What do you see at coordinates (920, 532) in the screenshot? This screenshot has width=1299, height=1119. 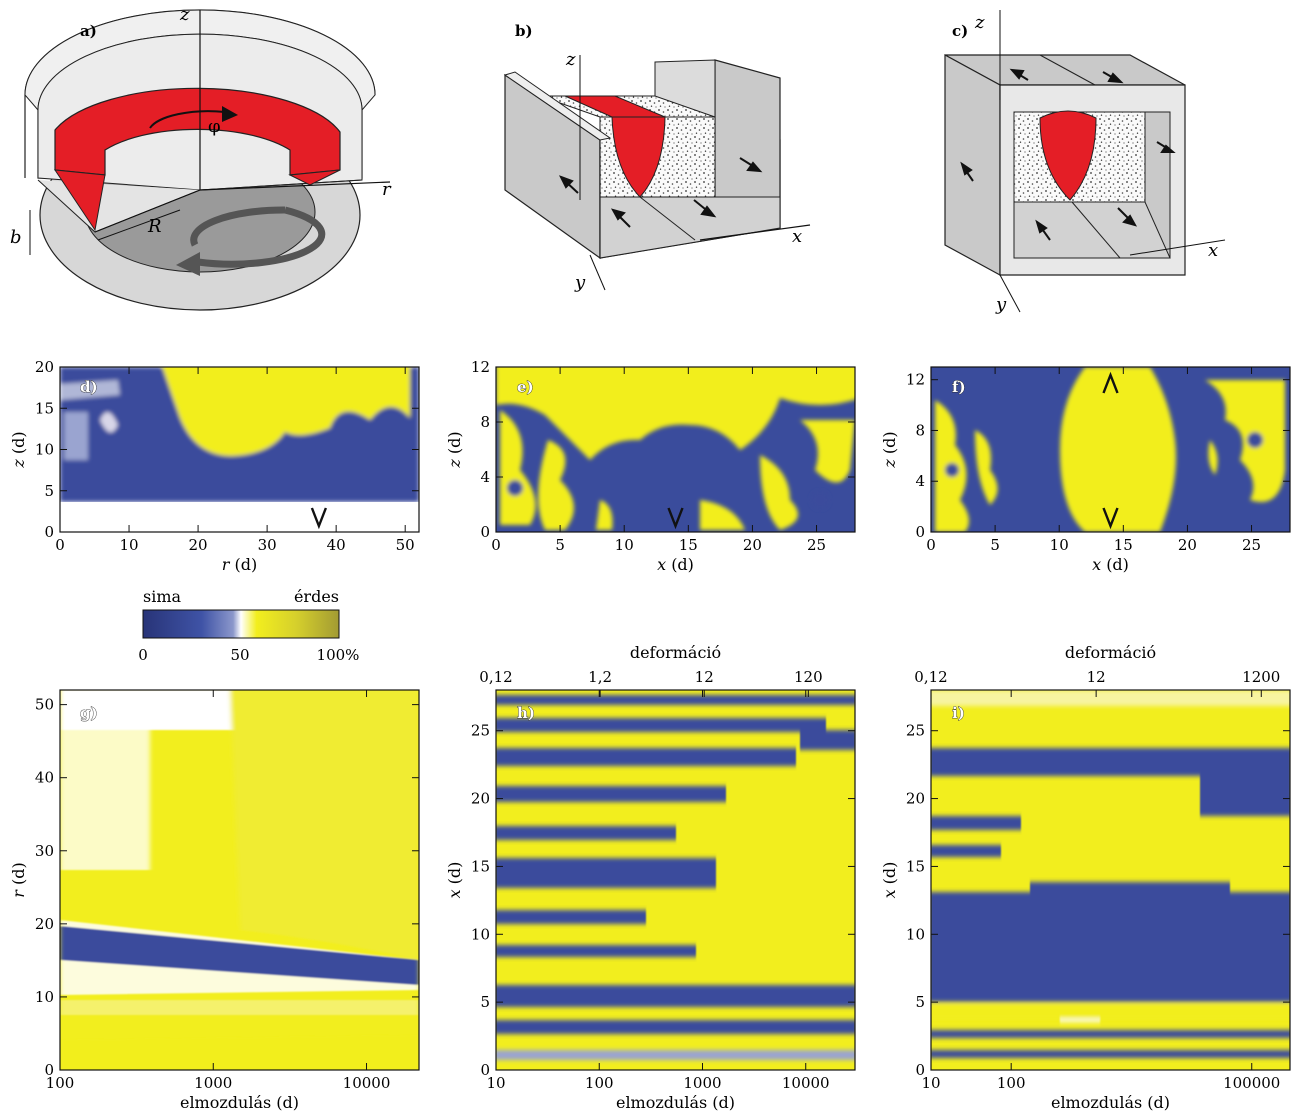 I see `ytick-f-0: 0` at bounding box center [920, 532].